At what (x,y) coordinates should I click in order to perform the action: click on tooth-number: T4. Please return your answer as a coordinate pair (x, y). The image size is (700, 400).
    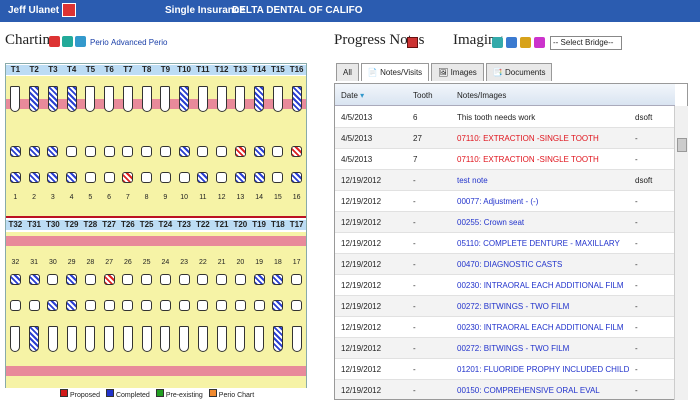
    Looking at the image, I should click on (71, 69).